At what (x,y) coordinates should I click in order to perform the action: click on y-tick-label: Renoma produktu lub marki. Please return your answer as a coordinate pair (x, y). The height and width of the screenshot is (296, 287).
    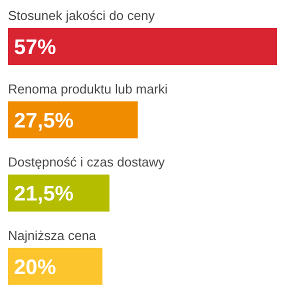
    Looking at the image, I should click on (88, 88).